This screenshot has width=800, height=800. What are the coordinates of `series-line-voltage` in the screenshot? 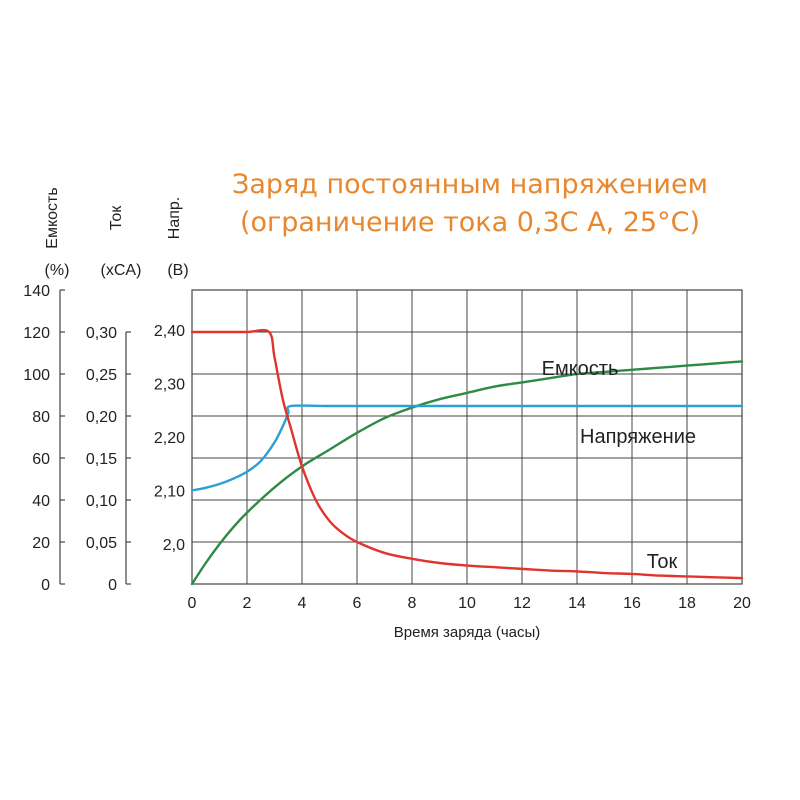 It's located at (467, 448).